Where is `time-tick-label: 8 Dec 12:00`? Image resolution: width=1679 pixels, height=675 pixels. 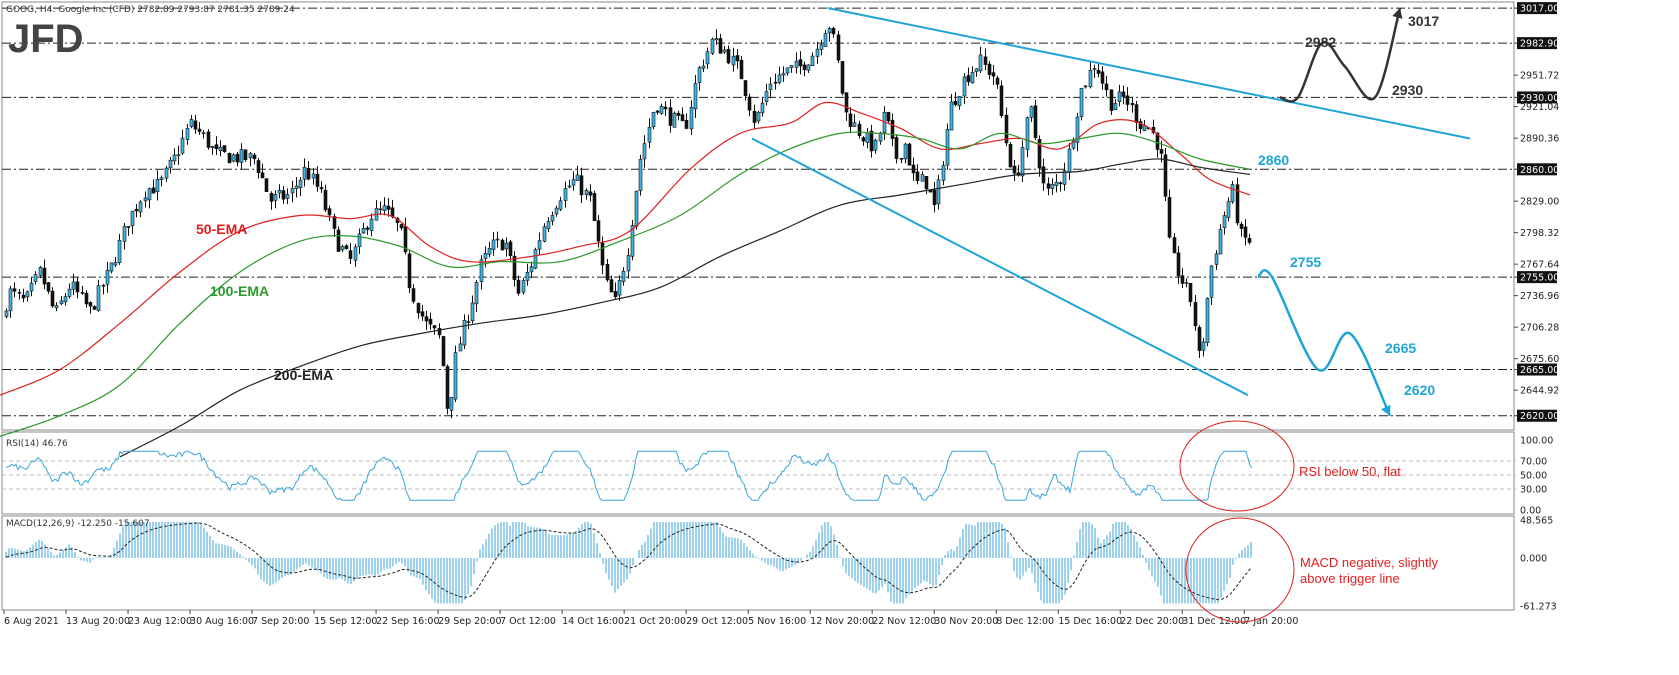 time-tick-label: 8 Dec 12:00 is located at coordinates (1025, 621).